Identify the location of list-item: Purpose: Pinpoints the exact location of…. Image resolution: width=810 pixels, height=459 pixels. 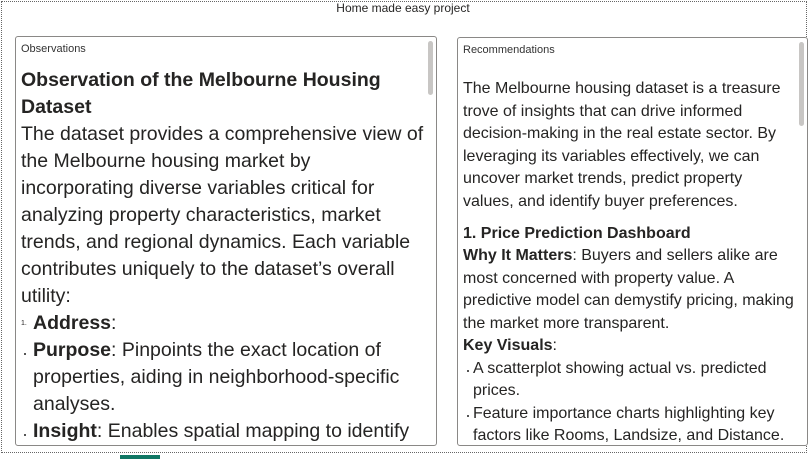
(222, 377).